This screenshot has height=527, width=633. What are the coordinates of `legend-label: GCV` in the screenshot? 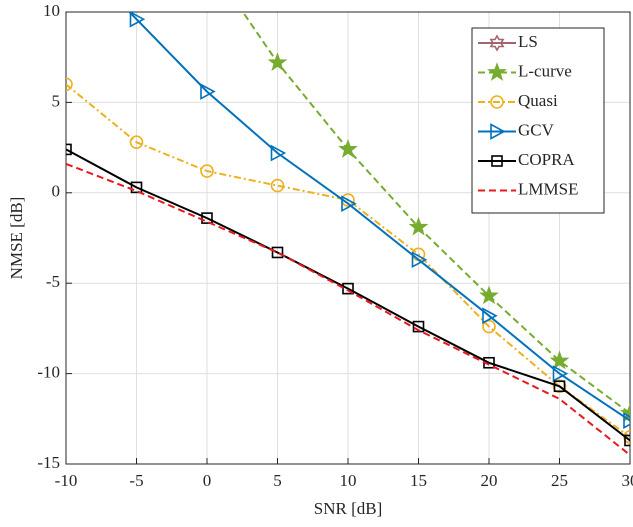 It's located at (536, 129).